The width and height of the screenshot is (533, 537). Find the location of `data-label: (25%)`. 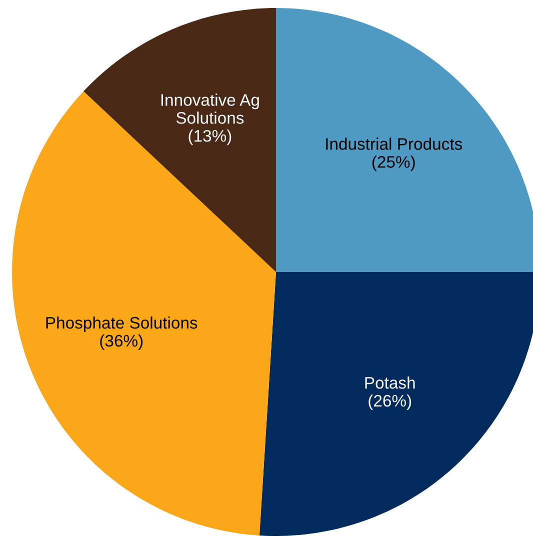

data-label: (25%) is located at coordinates (393, 164).